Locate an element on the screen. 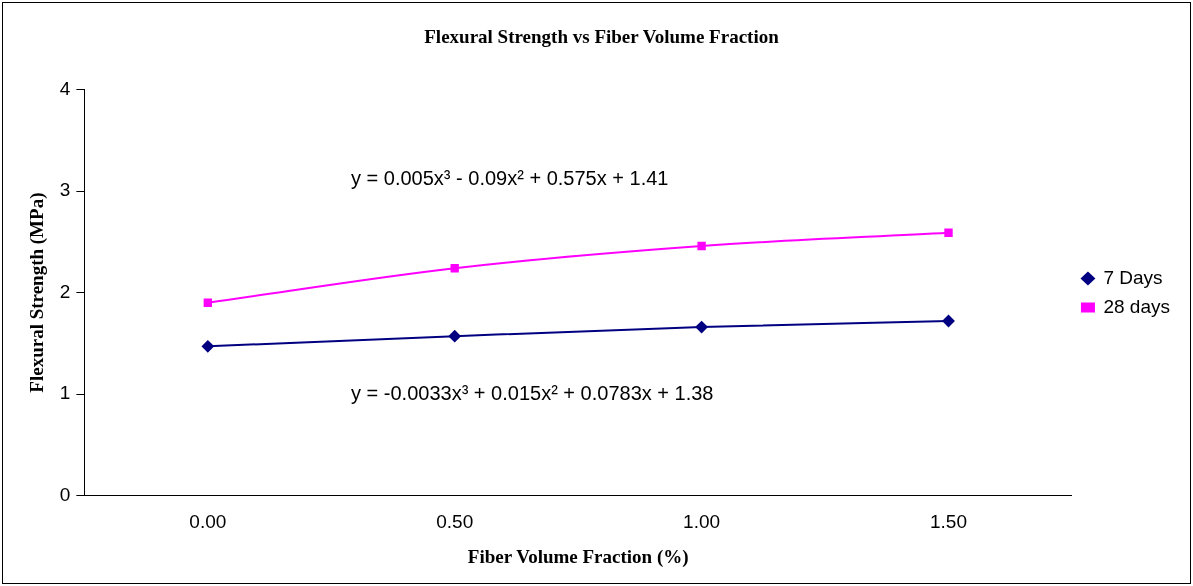  y-tick-label: 4 is located at coordinates (65, 89).